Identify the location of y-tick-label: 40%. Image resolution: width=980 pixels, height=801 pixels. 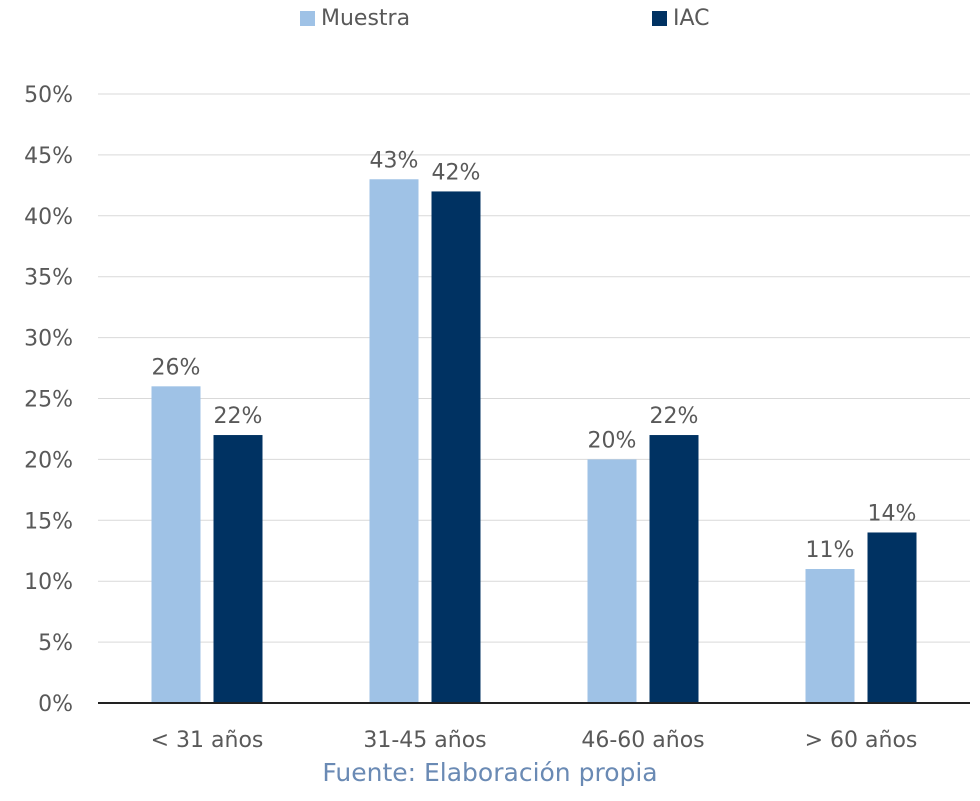
(48, 217).